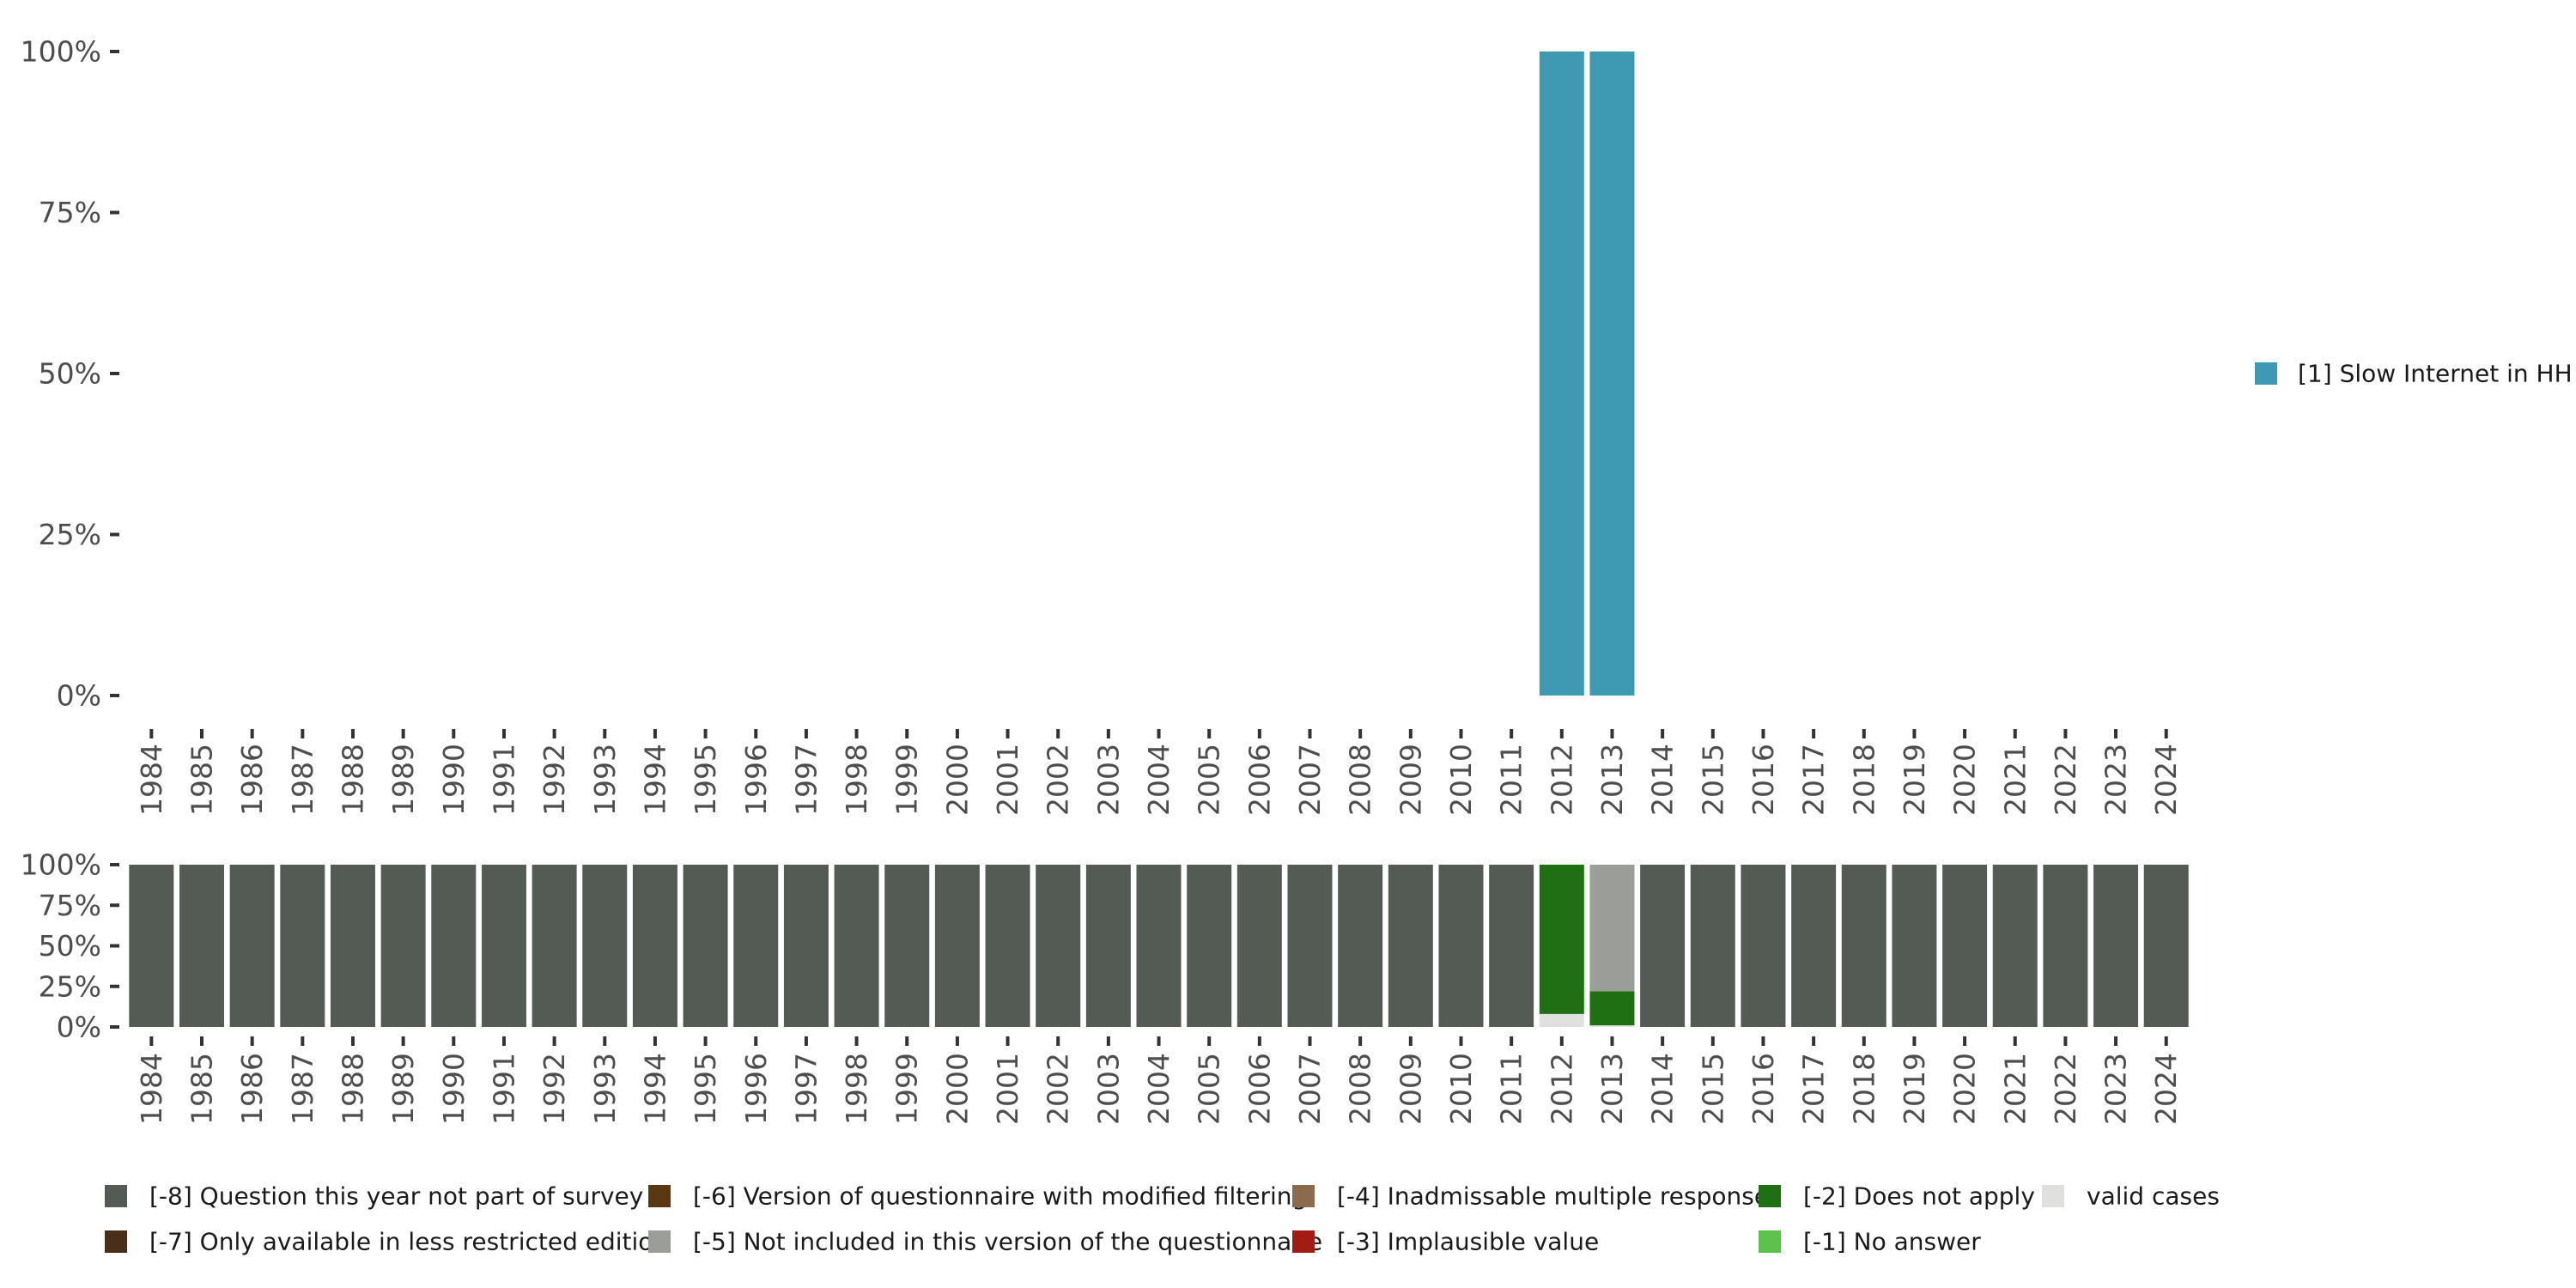  What do you see at coordinates (1814, 780) in the screenshot?
I see `x-tick-label: 2017` at bounding box center [1814, 780].